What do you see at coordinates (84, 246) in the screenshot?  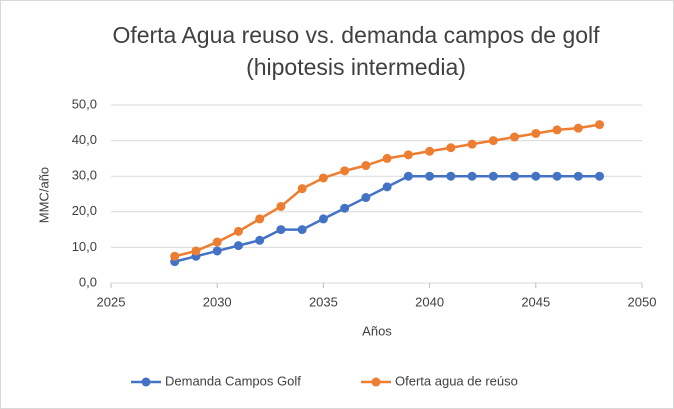 I see `y-tick-label: 10,0` at bounding box center [84, 246].